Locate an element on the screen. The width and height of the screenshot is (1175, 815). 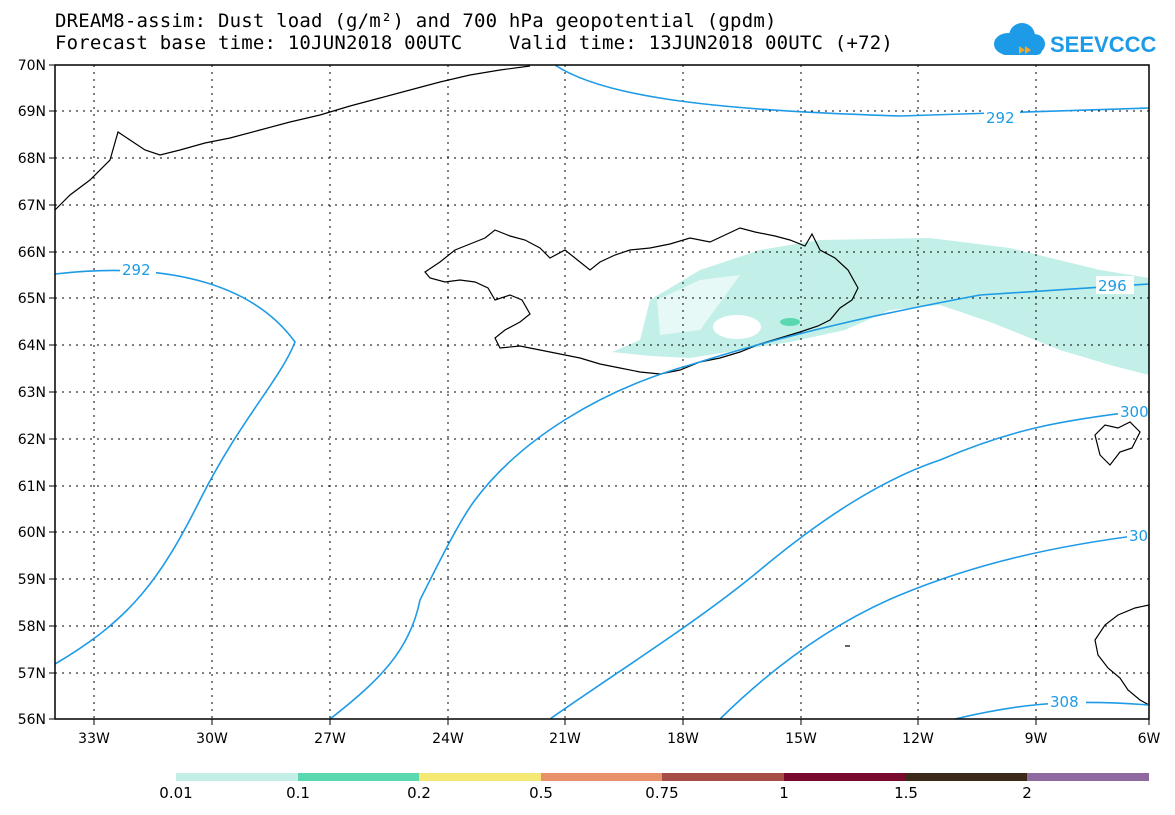
legend-label: 0.5 is located at coordinates (541, 793).